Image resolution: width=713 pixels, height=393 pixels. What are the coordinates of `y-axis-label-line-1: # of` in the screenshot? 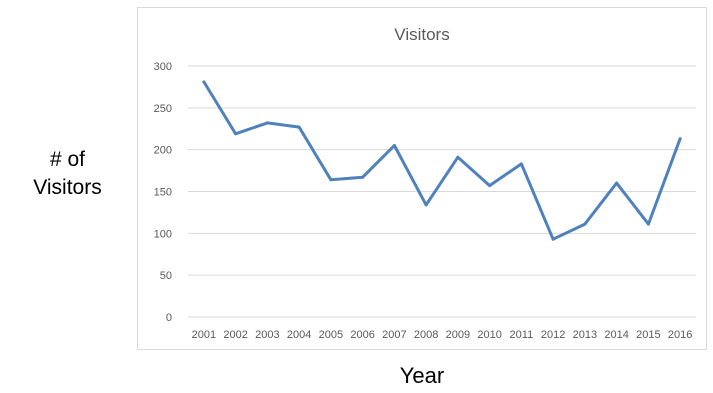 It's located at (67, 159).